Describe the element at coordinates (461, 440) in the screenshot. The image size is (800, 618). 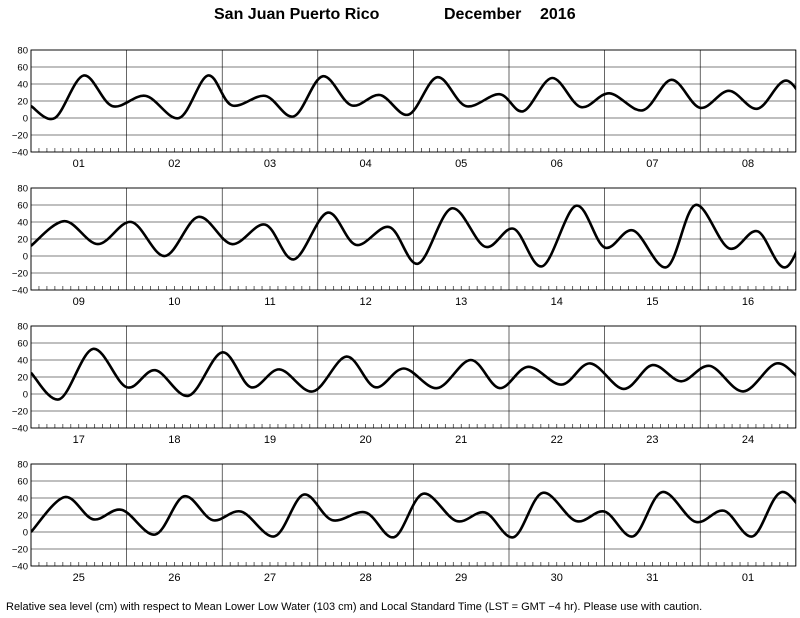
I see `day-label: 21` at that location.